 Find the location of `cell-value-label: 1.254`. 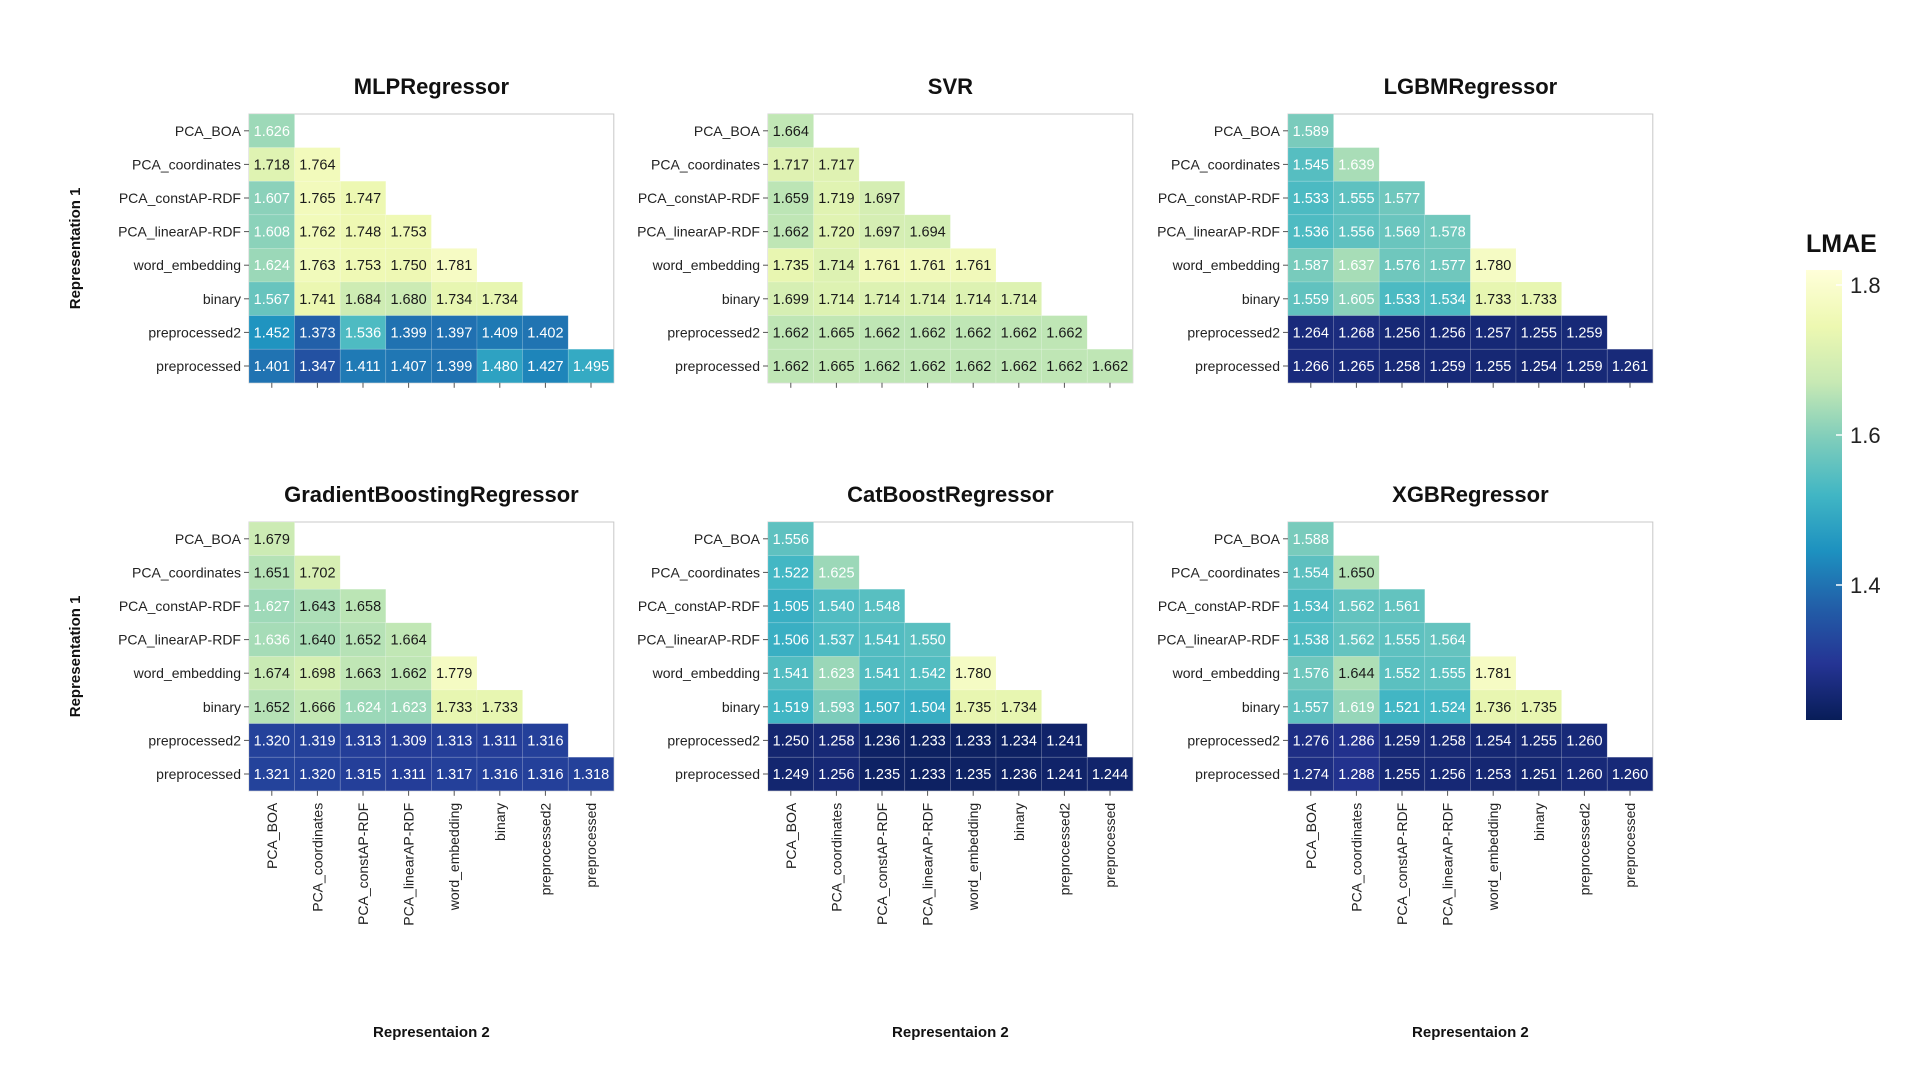

cell-value-label: 1.254 is located at coordinates (1539, 367).